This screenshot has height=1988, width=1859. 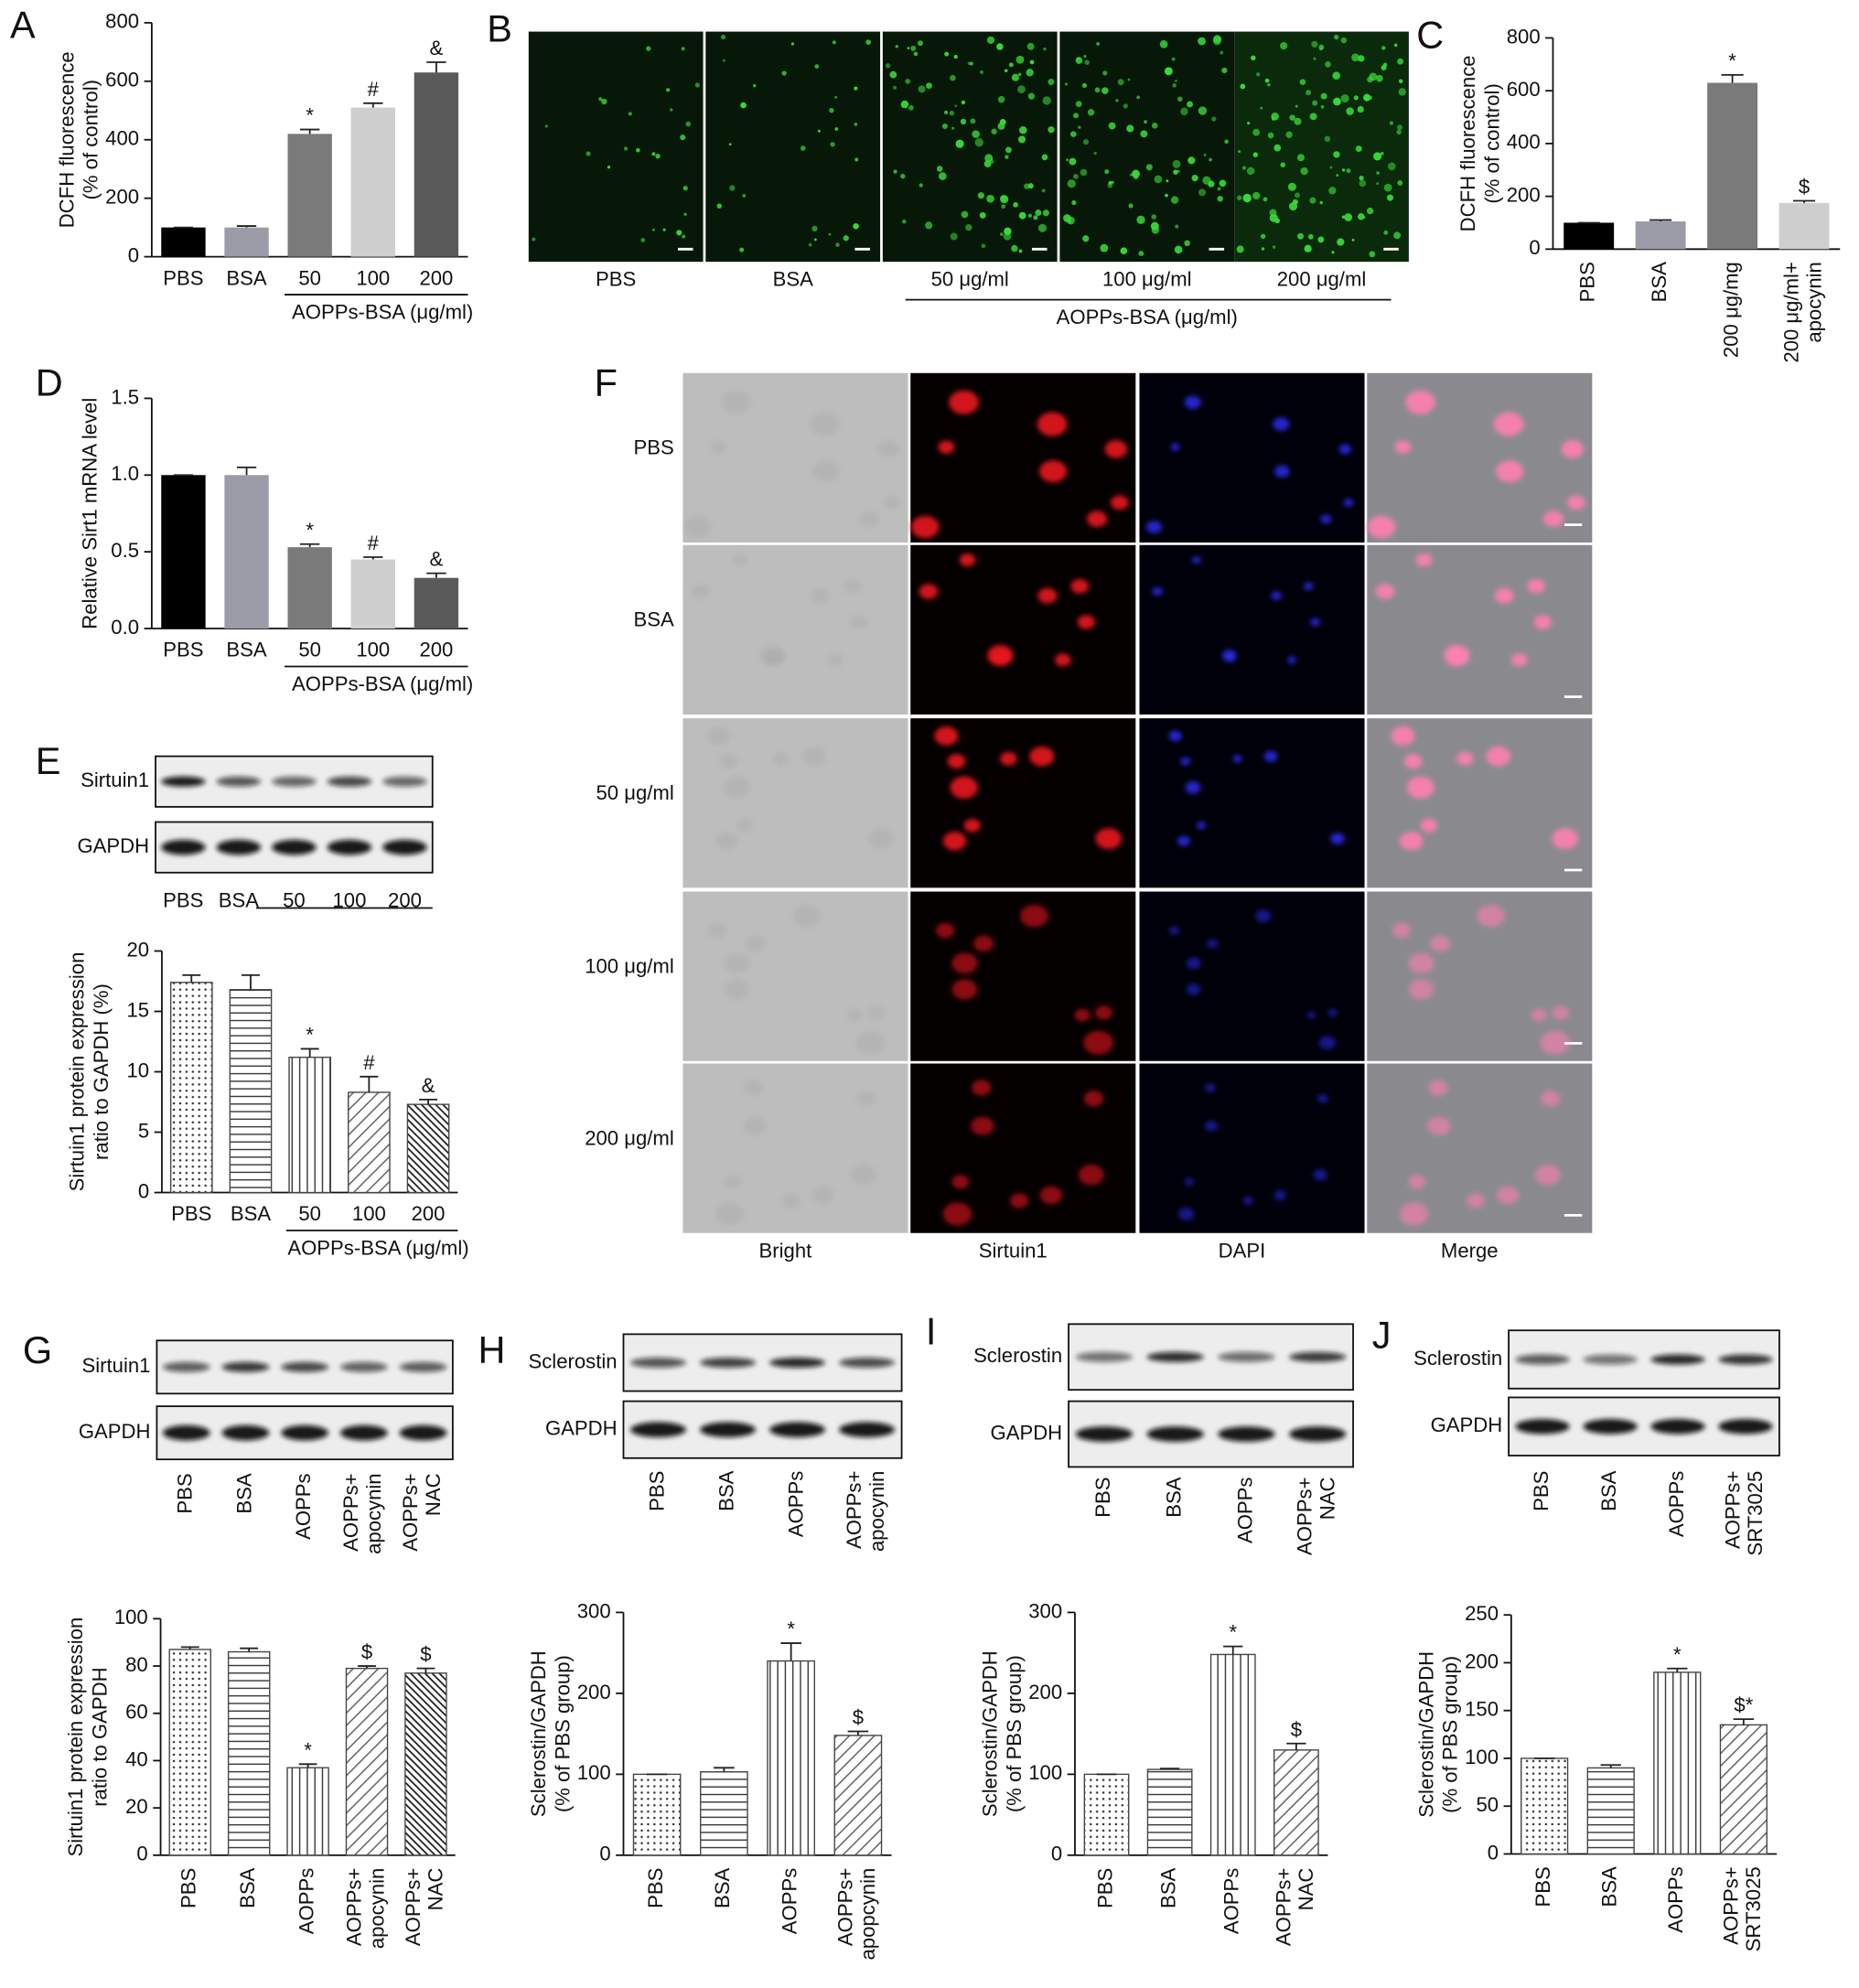 I want to click on panel-letter: D, so click(x=50, y=383).